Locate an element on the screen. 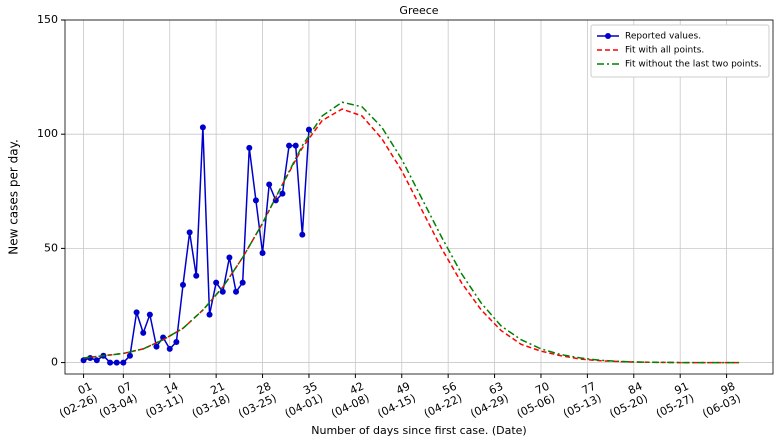  y-axis-label: New cases per day. is located at coordinates (14, 197).